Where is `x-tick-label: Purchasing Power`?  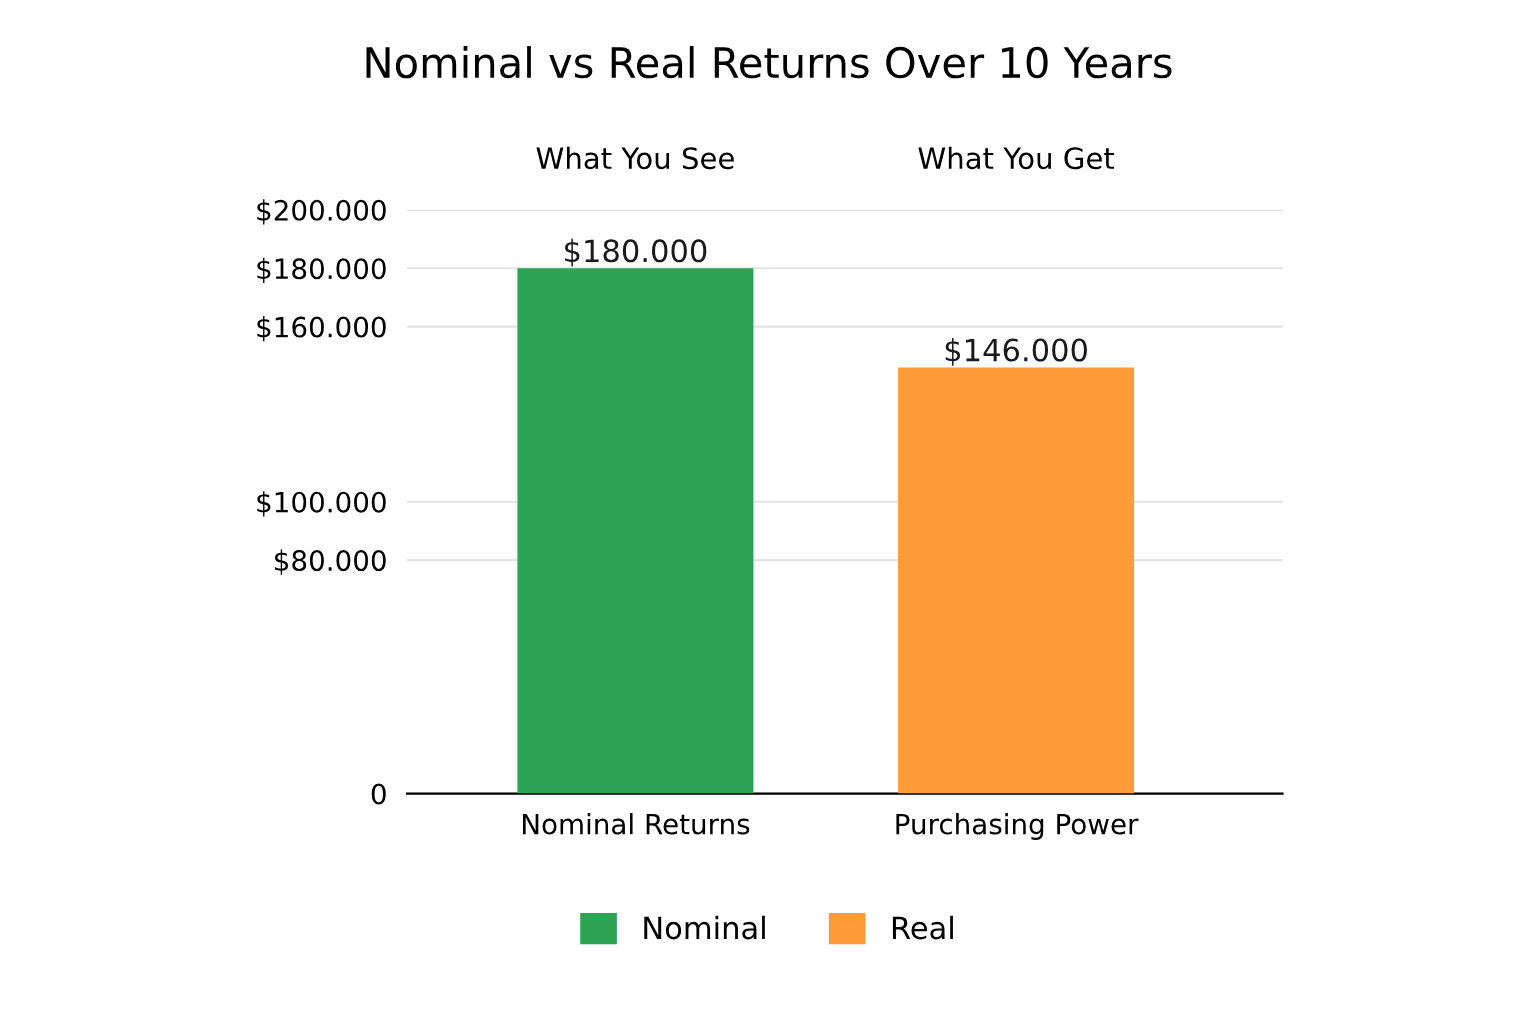
x-tick-label: Purchasing Power is located at coordinates (1017, 826).